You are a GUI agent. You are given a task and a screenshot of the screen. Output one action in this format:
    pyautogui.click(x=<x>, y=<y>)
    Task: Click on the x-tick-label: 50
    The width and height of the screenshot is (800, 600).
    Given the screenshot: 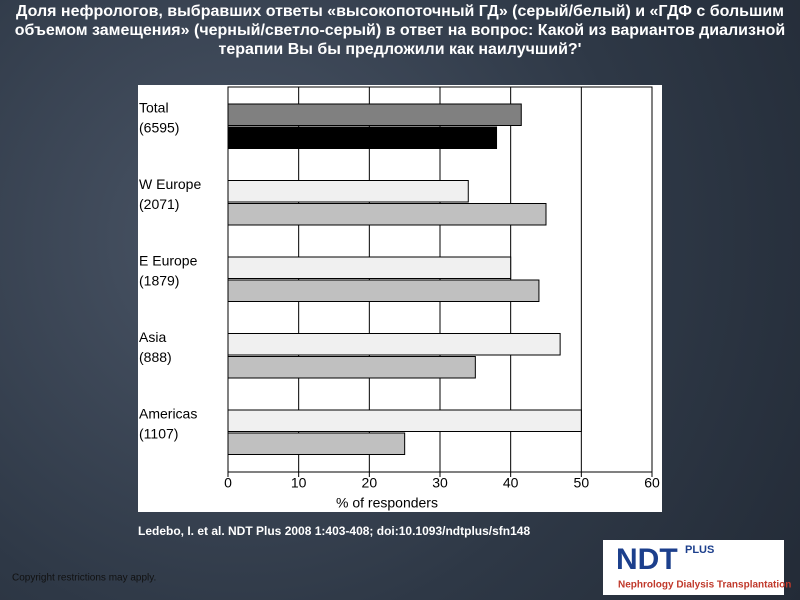 What is the action you would take?
    pyautogui.click(x=582, y=483)
    